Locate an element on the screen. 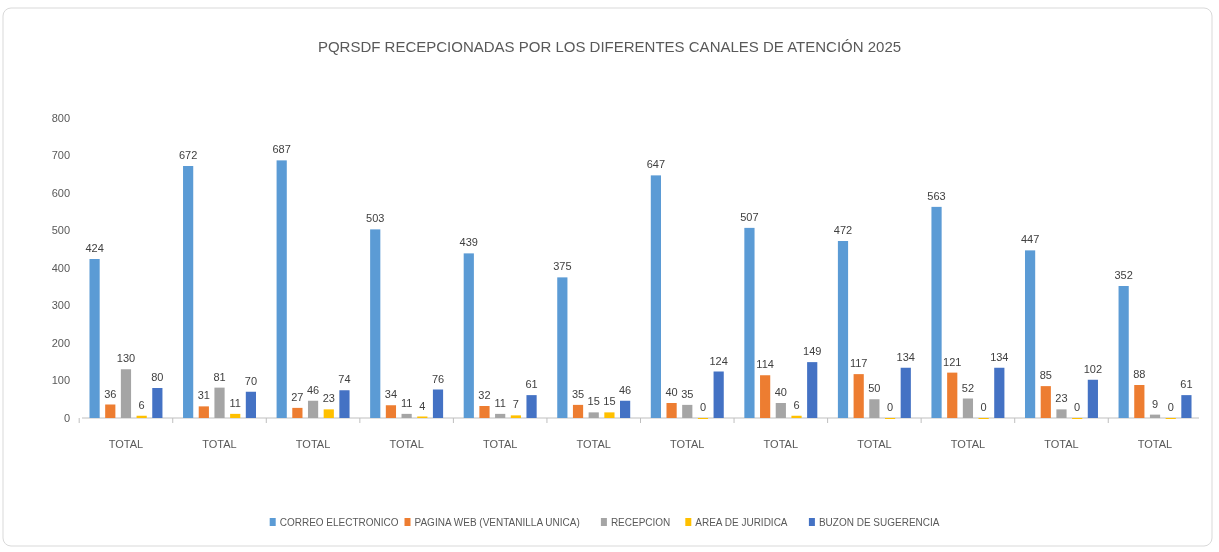 The width and height of the screenshot is (1219, 552). y-tick-label: 100 is located at coordinates (60, 380).